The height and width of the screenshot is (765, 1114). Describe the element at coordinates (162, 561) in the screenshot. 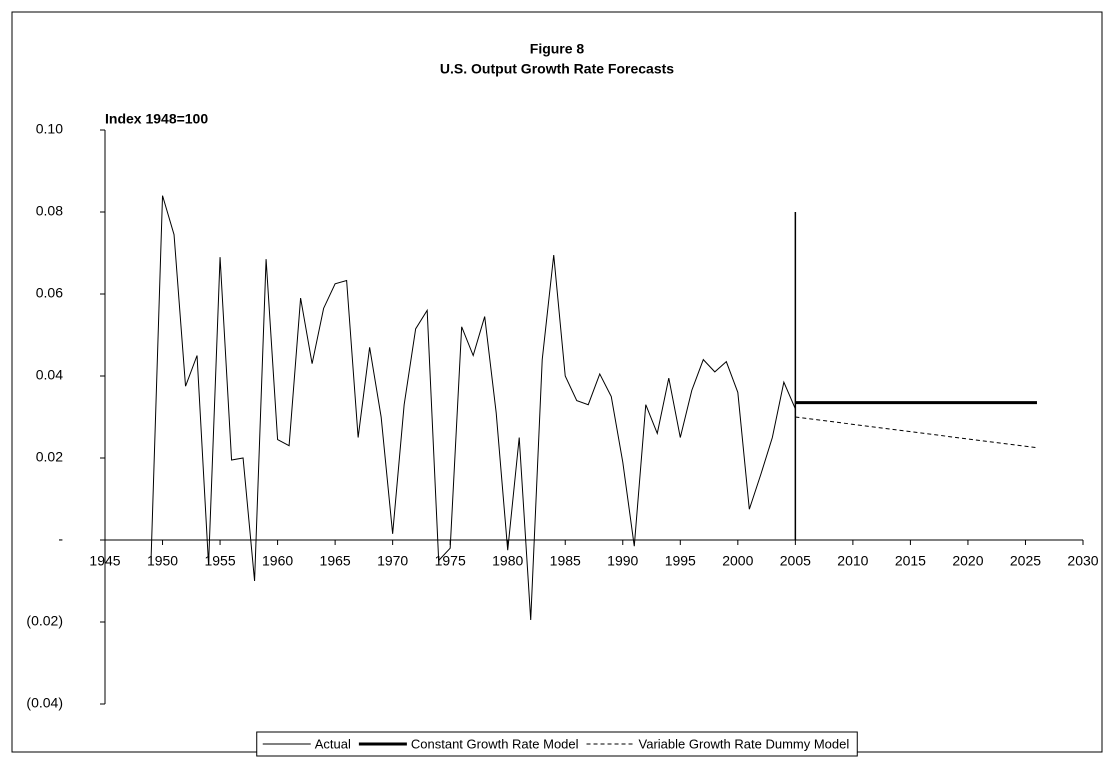

I see `x-tick-label: 1950` at that location.